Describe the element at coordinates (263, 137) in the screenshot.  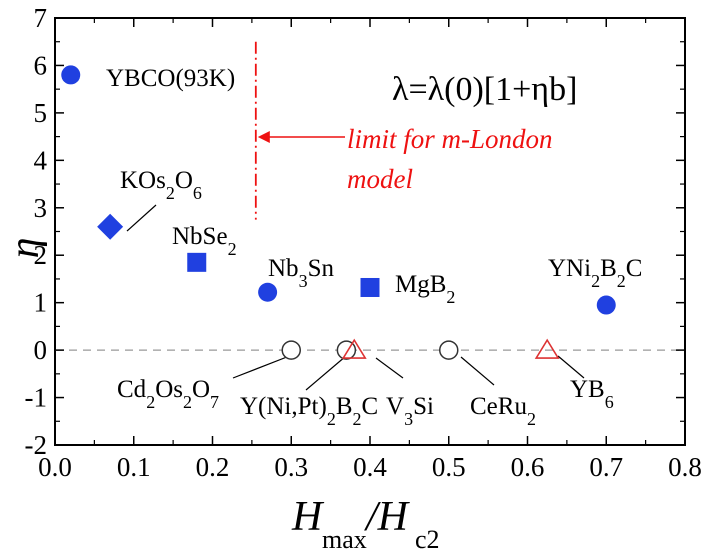
I see `limit-arrow-head` at that location.